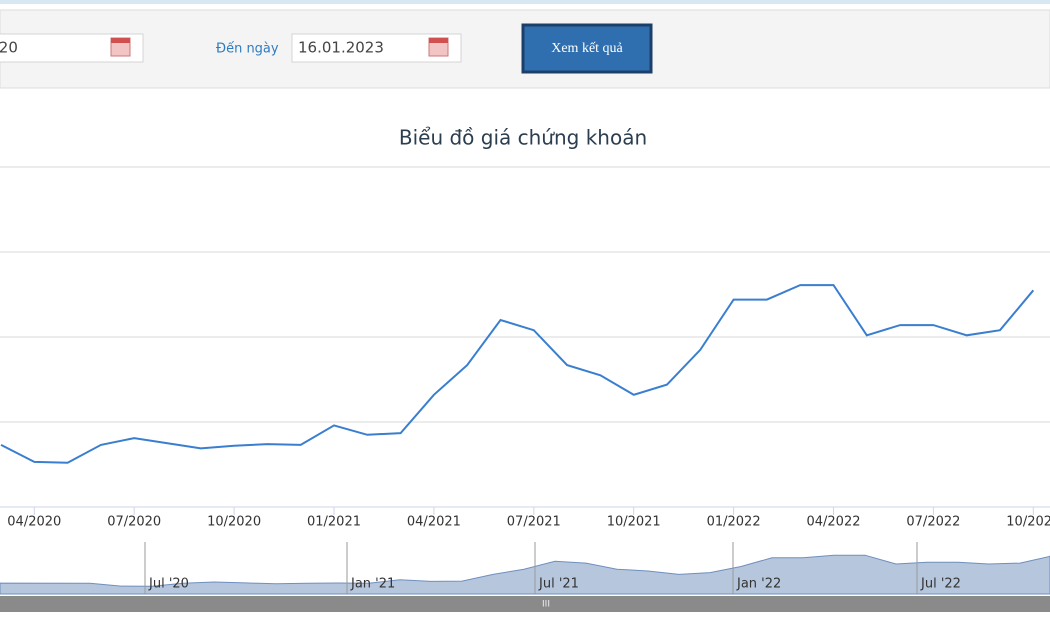 This screenshot has height=630, width=1050. Describe the element at coordinates (634, 522) in the screenshot. I see `x-tick-label: 10/2021` at that location.